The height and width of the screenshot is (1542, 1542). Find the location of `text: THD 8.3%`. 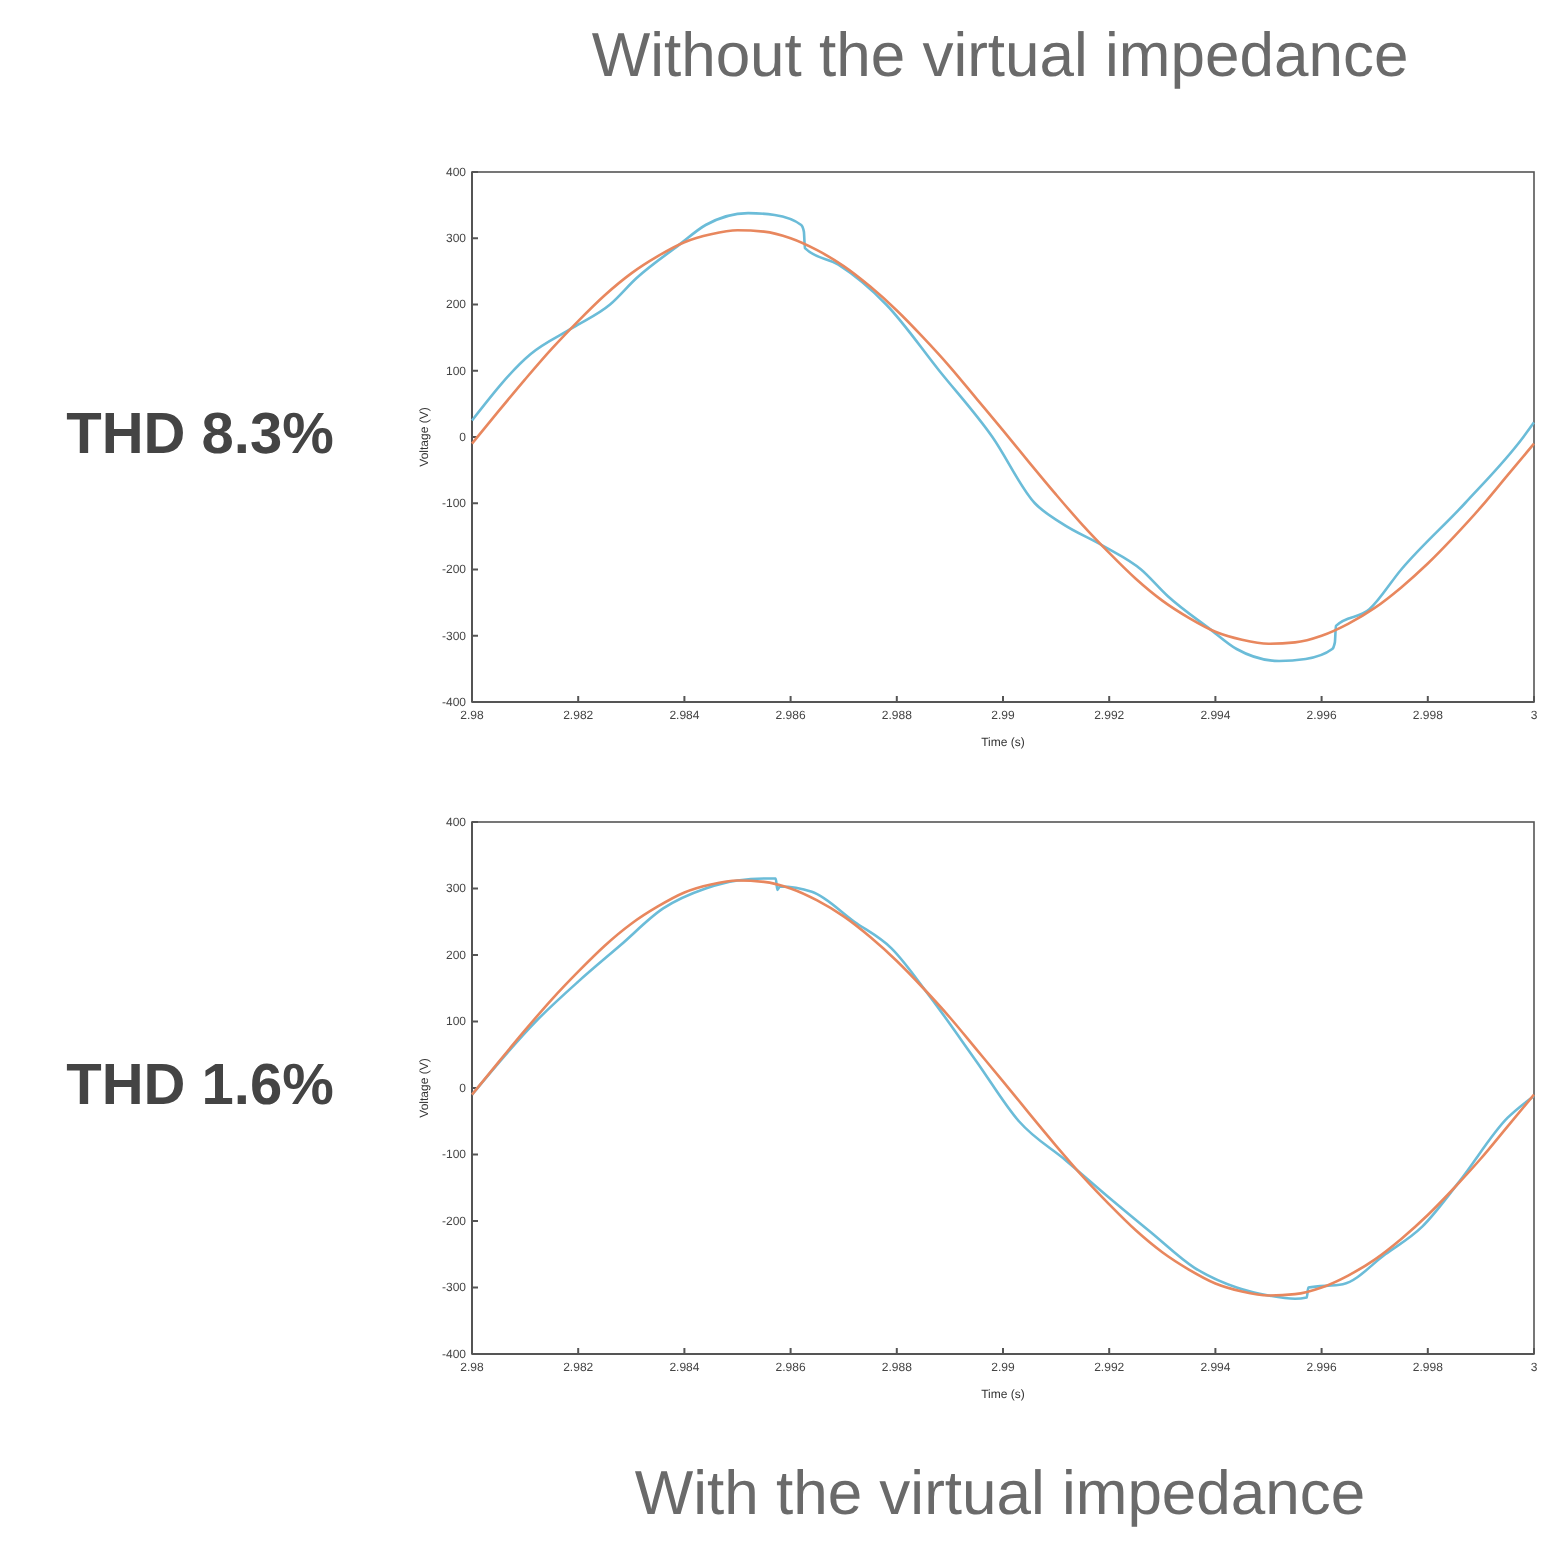

text: THD 8.3% is located at coordinates (200, 435).